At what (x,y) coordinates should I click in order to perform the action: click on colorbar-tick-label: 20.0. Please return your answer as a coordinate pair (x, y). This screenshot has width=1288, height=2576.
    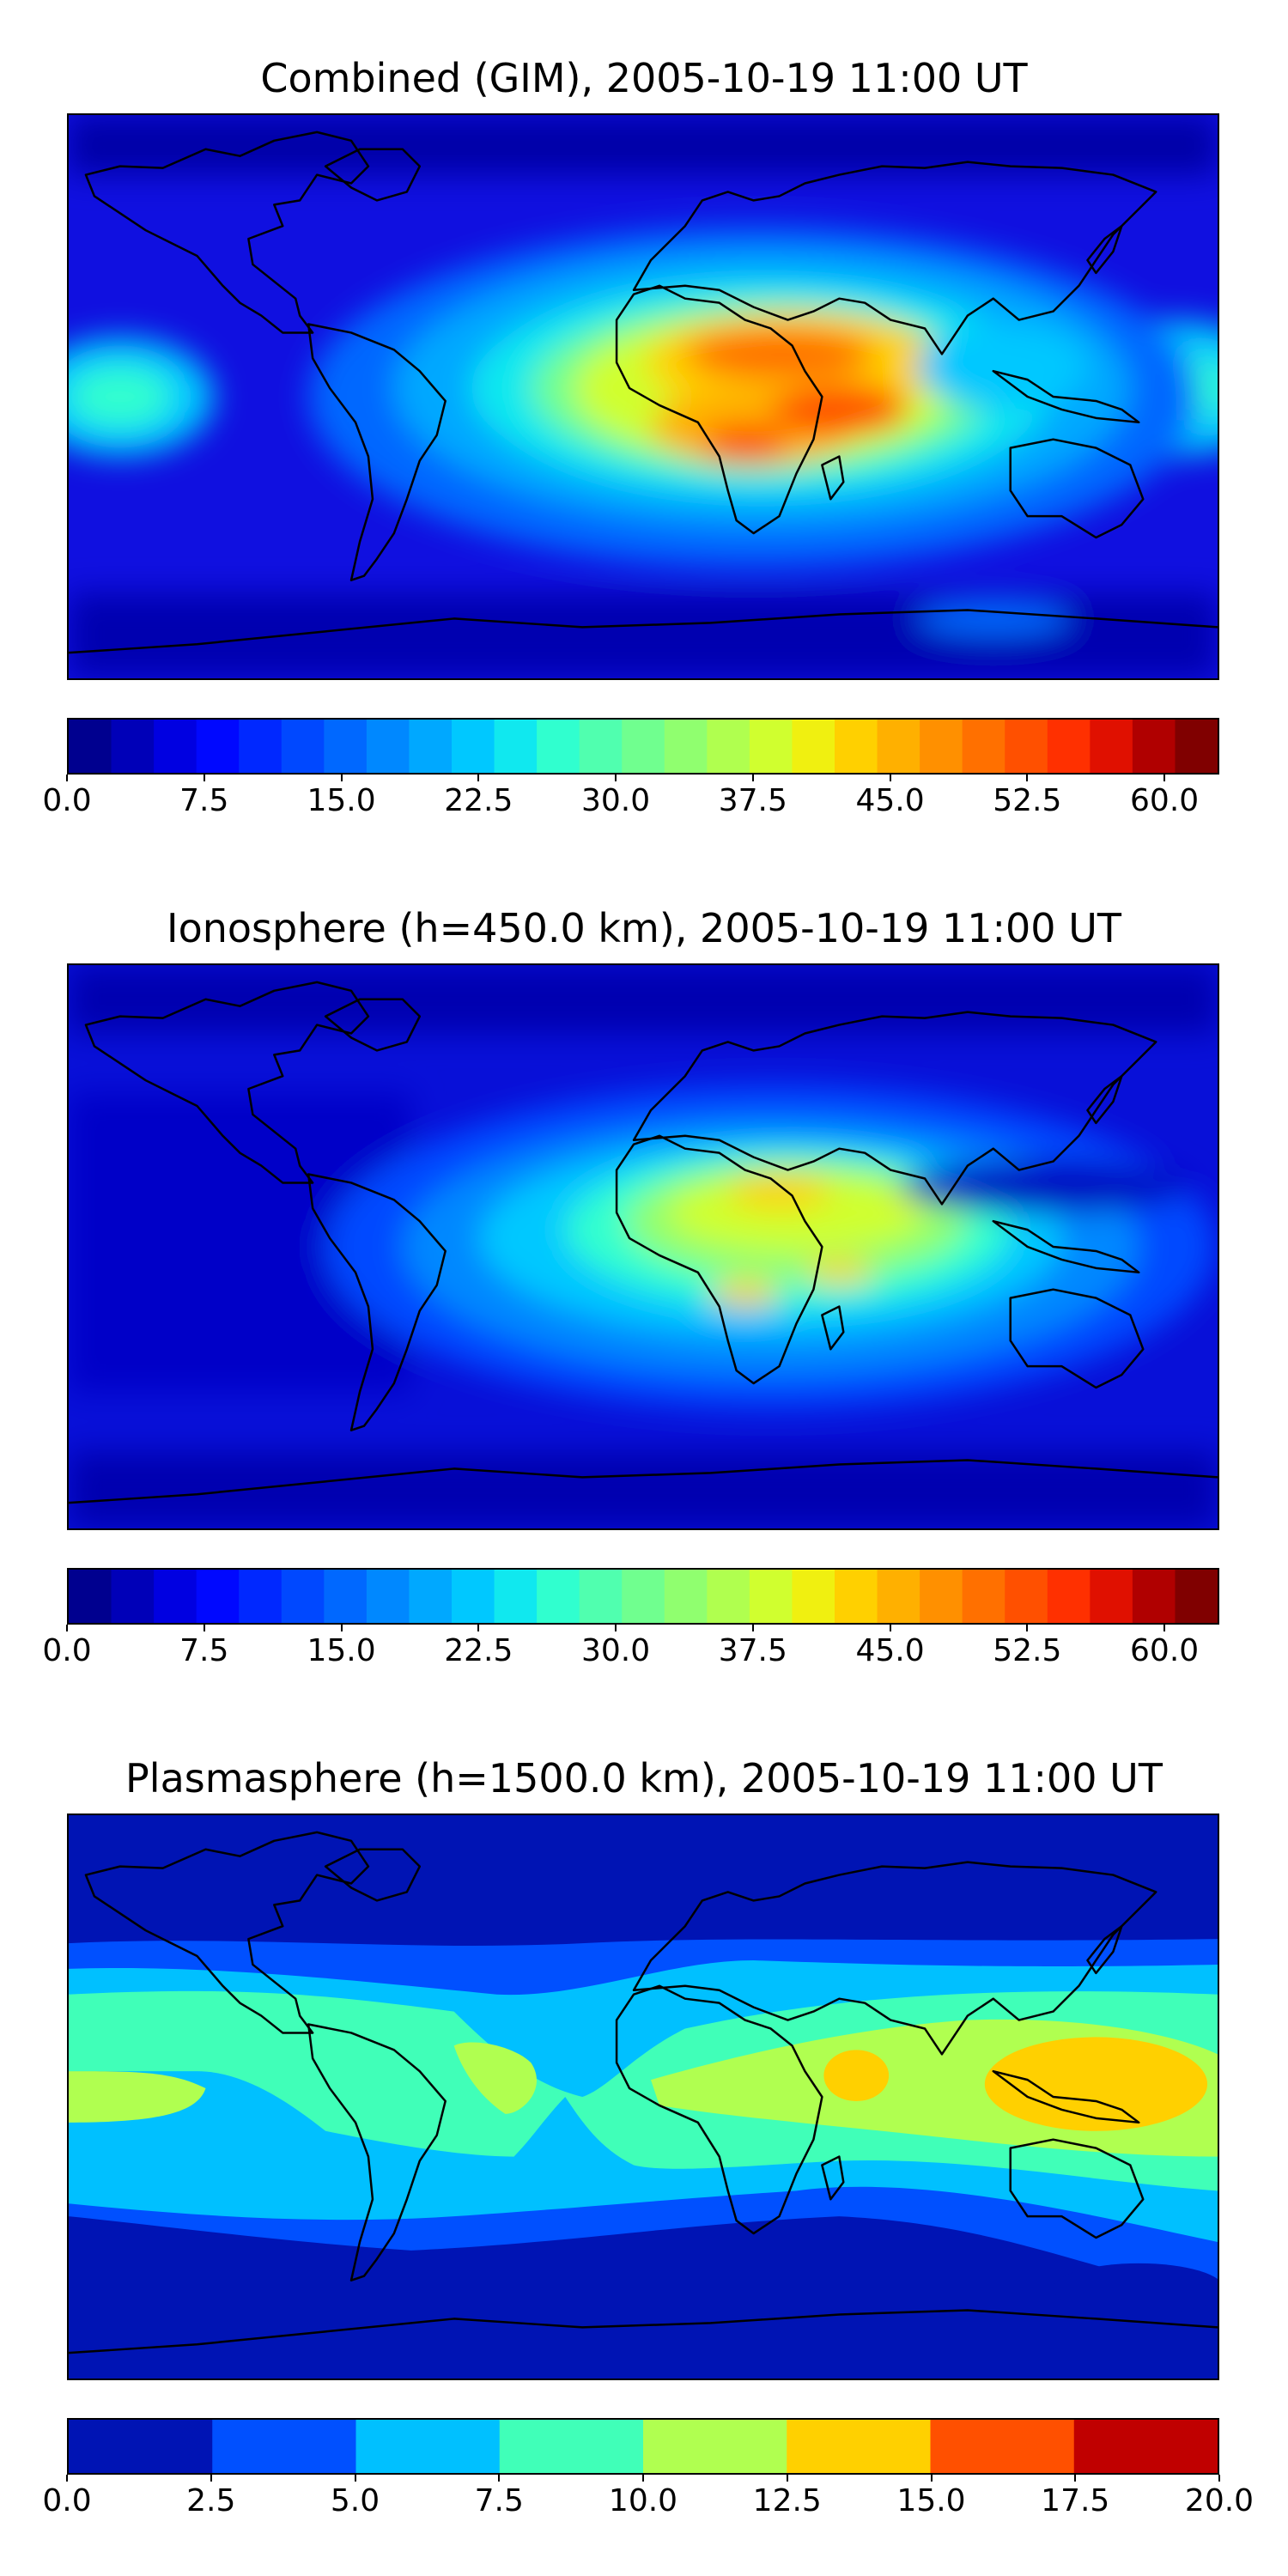
    Looking at the image, I should click on (1219, 2500).